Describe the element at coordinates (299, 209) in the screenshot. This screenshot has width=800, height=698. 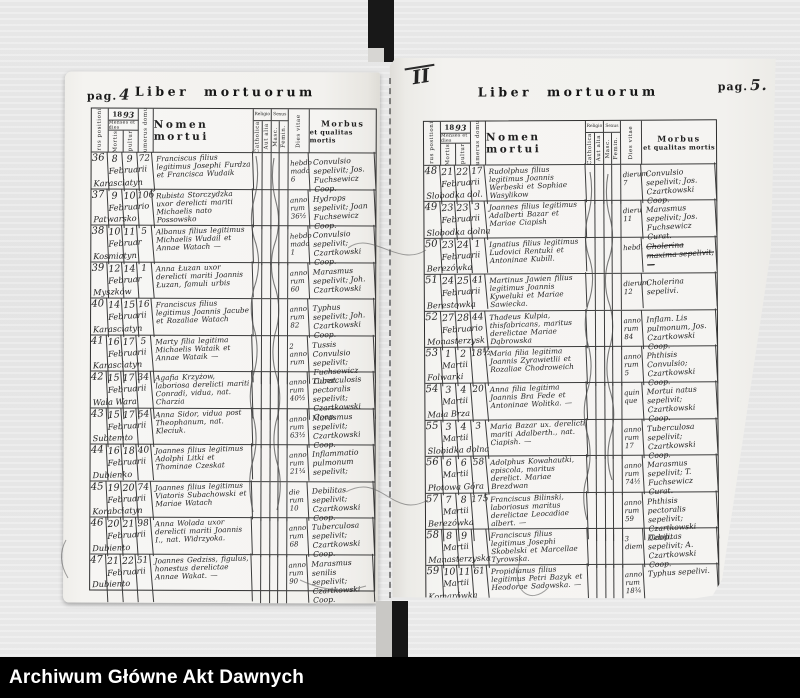
I see `cell-days-of-life: anno rum 36½` at that location.